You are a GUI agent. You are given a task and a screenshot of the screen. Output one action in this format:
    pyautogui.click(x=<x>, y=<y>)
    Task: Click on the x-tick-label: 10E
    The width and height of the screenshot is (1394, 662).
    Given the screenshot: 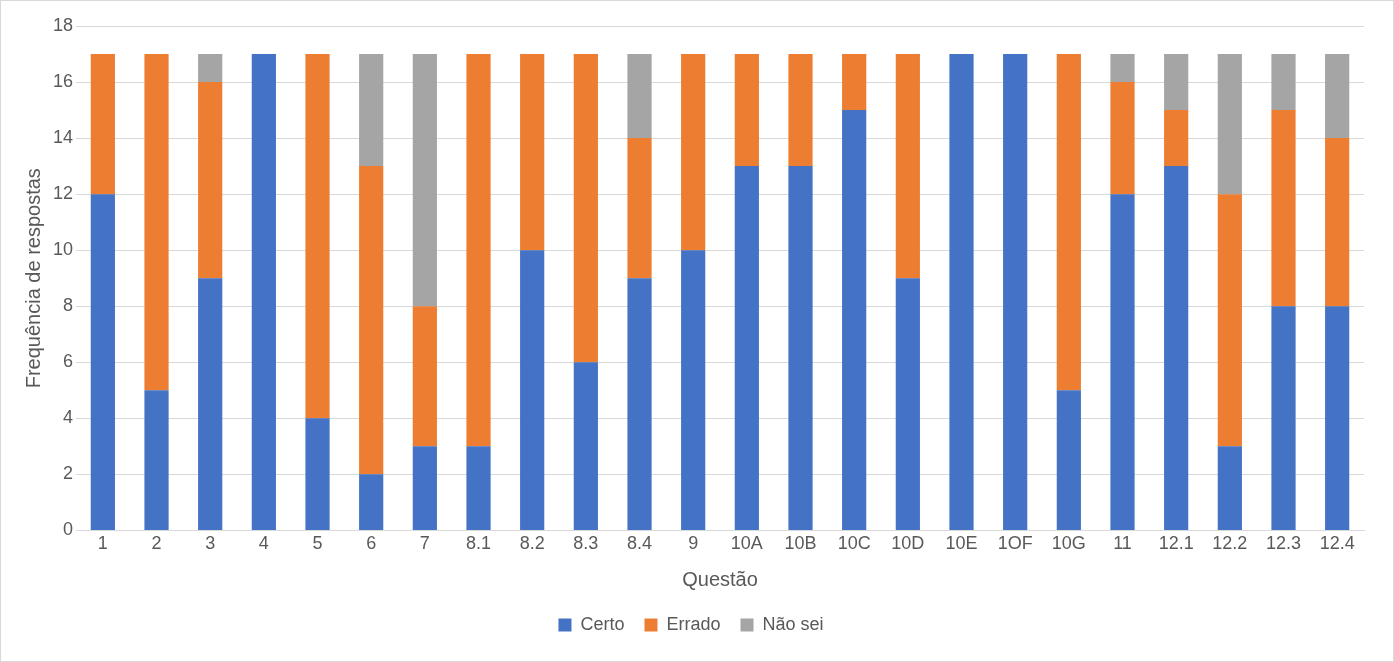 What is the action you would take?
    pyautogui.click(x=961, y=543)
    